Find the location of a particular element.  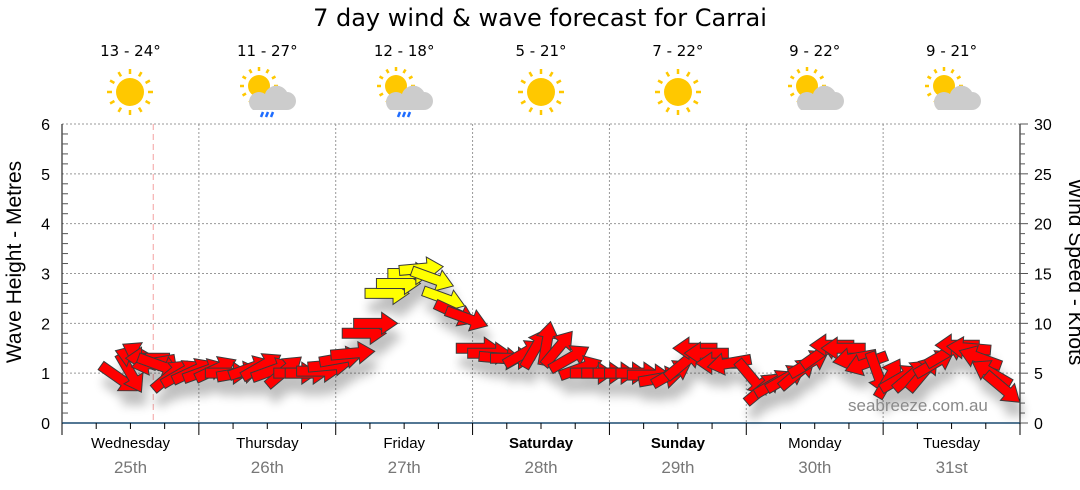

x-tick-day-date: 29th is located at coordinates (678, 467).